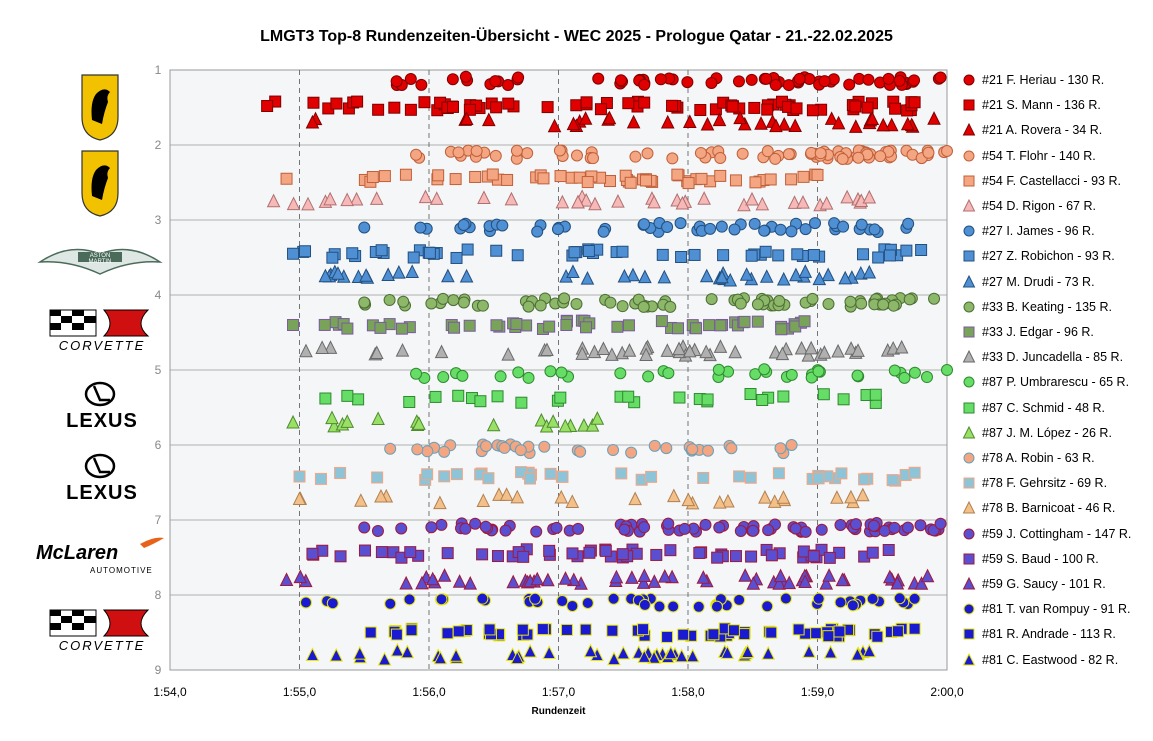 This screenshot has height=741, width=1153. I want to click on y-tick-label: 6, so click(158, 445).